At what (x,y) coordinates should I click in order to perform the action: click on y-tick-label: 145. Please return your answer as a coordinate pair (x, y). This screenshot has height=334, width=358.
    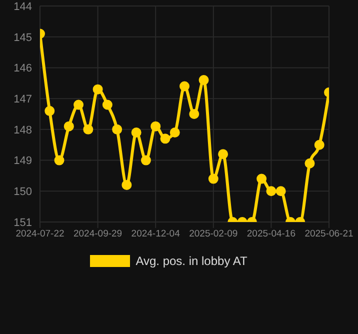
    Looking at the image, I should click on (23, 38).